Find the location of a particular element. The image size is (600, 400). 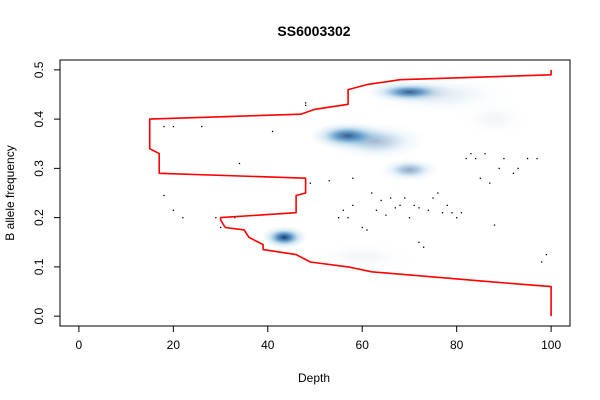

y-axis-label: B allele frequency is located at coordinates (10, 192).